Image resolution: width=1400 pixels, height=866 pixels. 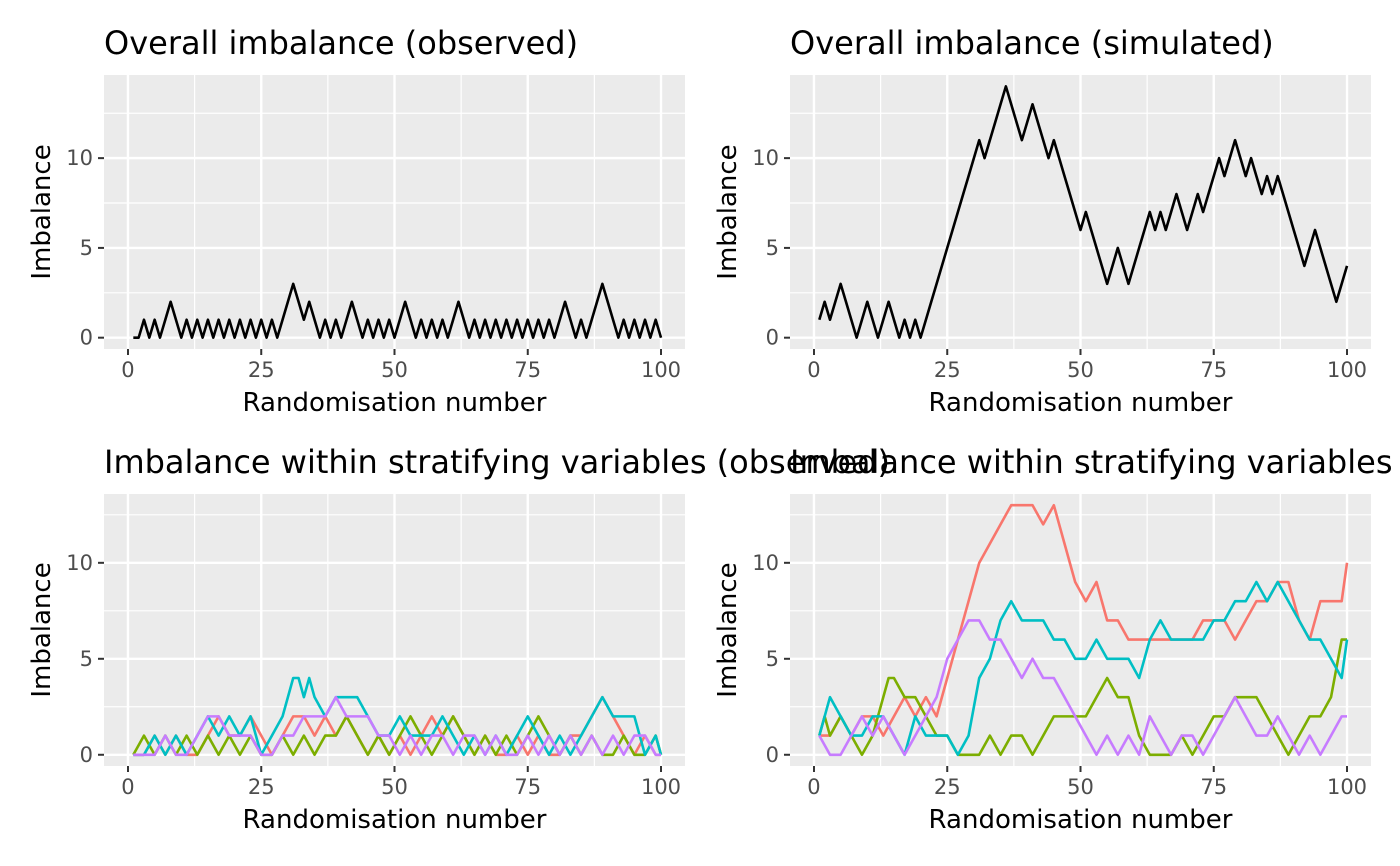 What do you see at coordinates (1032, 43) in the screenshot?
I see `chart-title: Overall imbalance (simulated)` at bounding box center [1032, 43].